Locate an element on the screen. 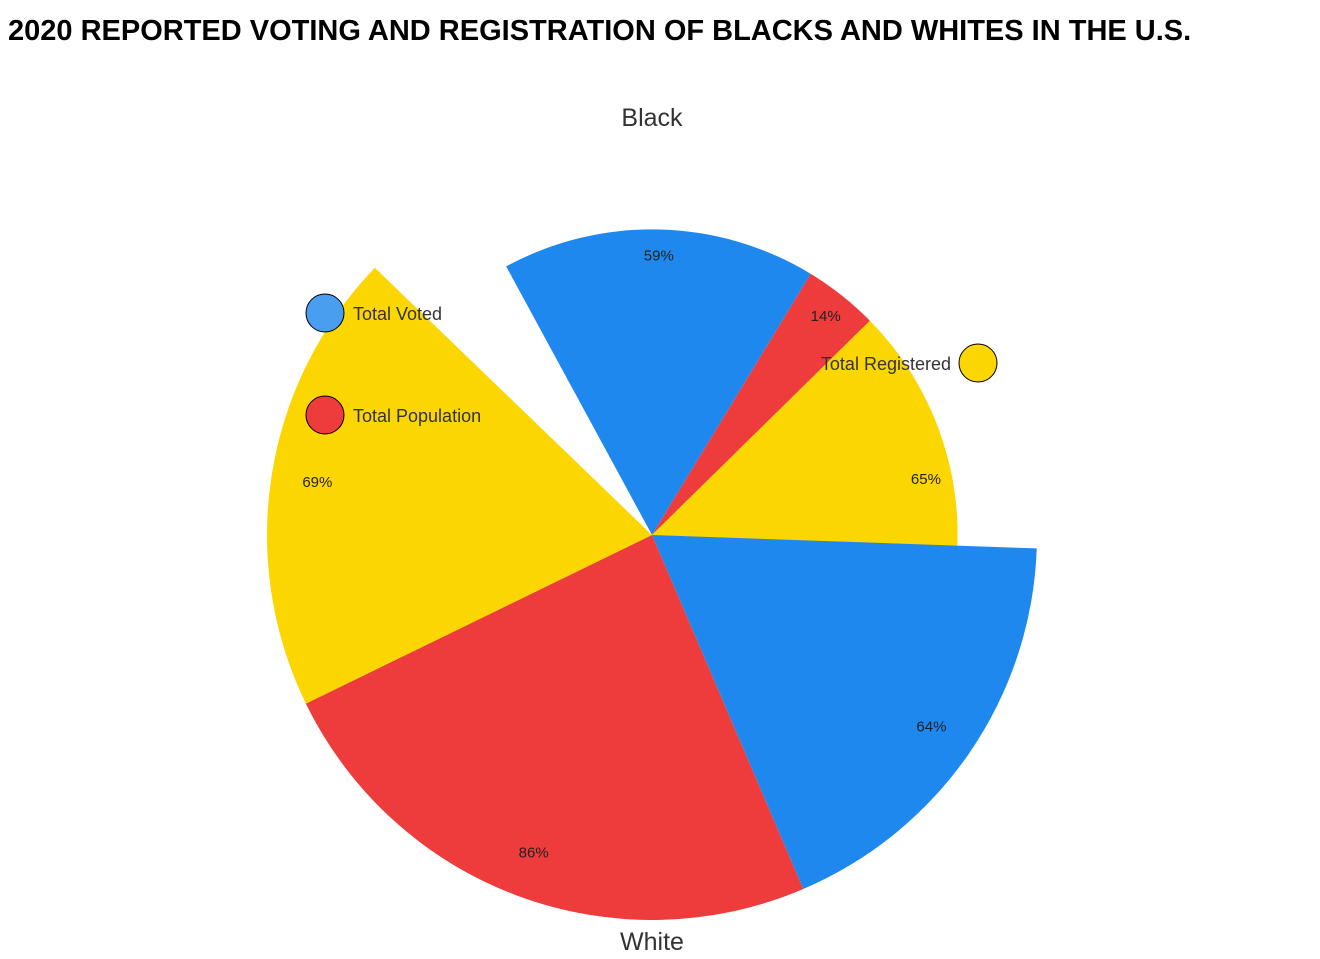 Image resolution: width=1320 pixels, height=959 pixels. label-black-total-voted: 59% is located at coordinates (659, 255).